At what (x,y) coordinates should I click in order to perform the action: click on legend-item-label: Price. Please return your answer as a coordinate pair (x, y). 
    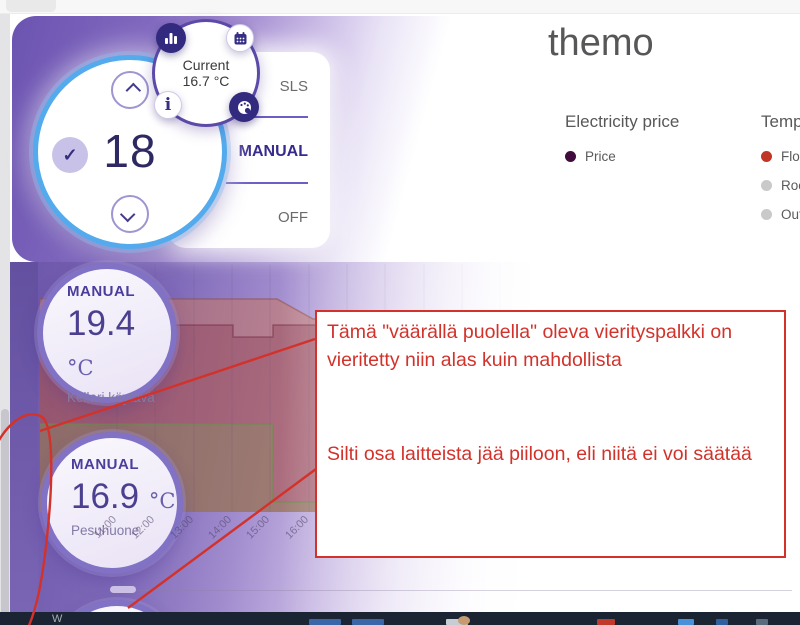
    Looking at the image, I should click on (600, 156).